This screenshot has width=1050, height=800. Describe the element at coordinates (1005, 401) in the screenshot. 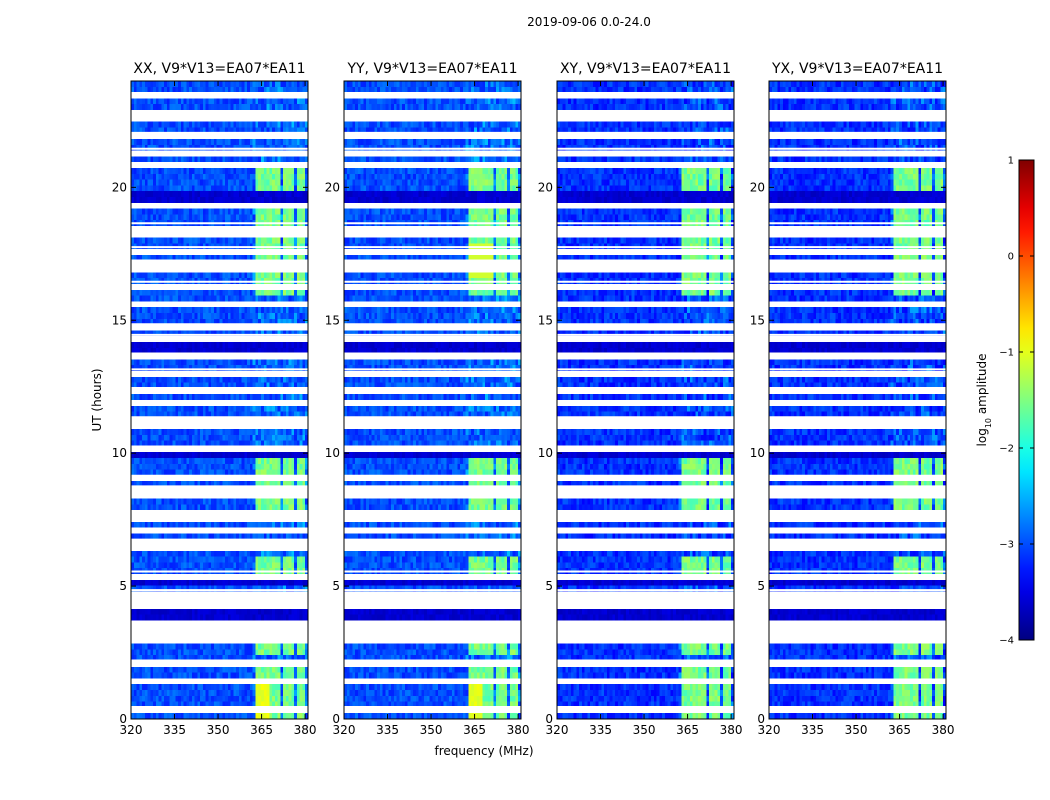

I see `colorbar: 1 0 −1 −2 −3 −4 log10 amplitude` at that location.